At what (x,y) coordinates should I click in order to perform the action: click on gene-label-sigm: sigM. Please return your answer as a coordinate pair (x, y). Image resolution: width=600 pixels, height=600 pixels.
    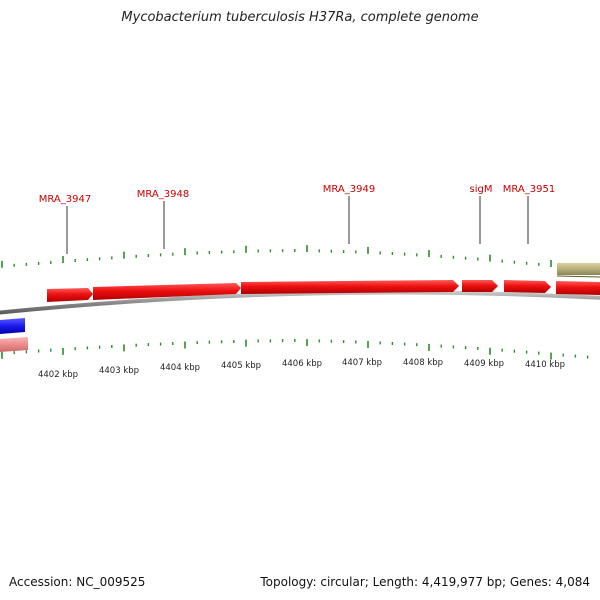
    Looking at the image, I should click on (481, 189).